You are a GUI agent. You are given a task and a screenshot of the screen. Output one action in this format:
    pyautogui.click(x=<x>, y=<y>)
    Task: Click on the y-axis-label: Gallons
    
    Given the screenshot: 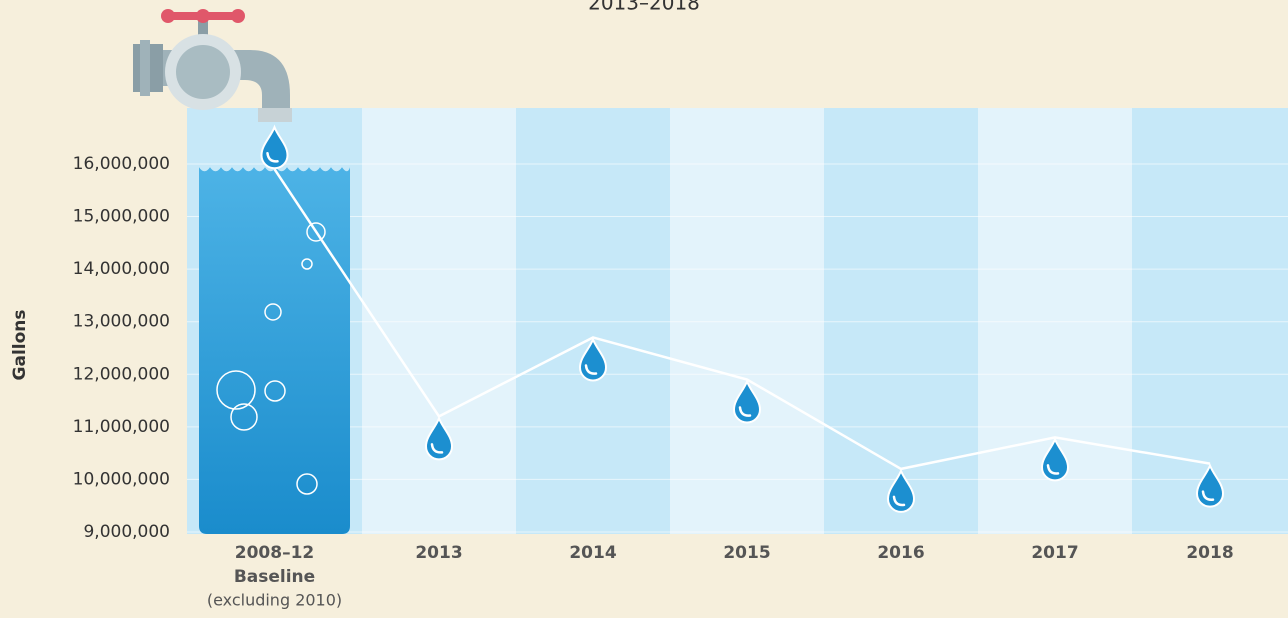 What is the action you would take?
    pyautogui.click(x=20, y=345)
    